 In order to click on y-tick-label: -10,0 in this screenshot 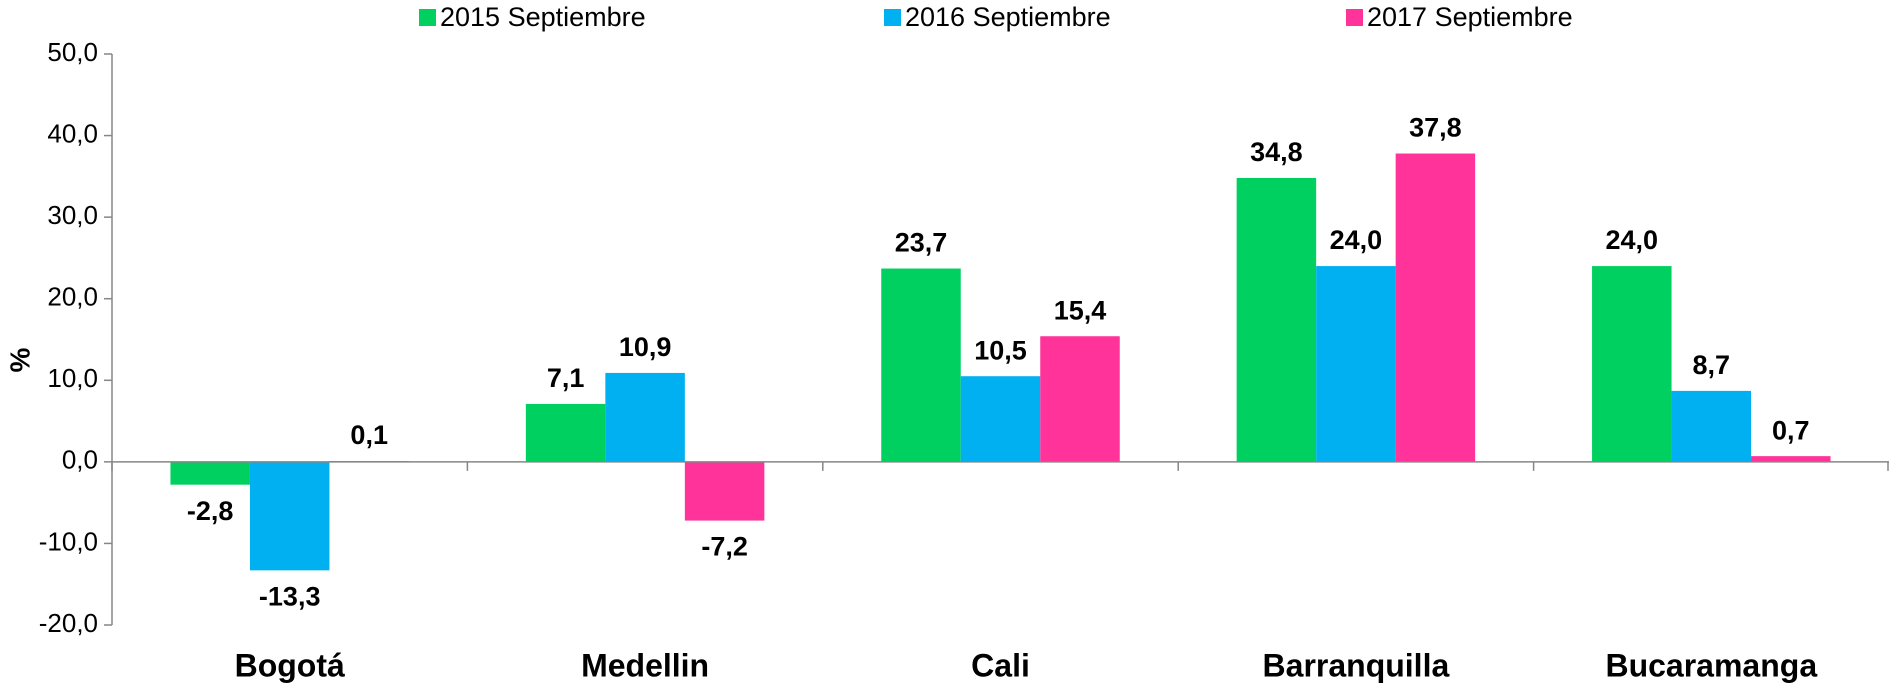, I will do `click(68, 541)`.